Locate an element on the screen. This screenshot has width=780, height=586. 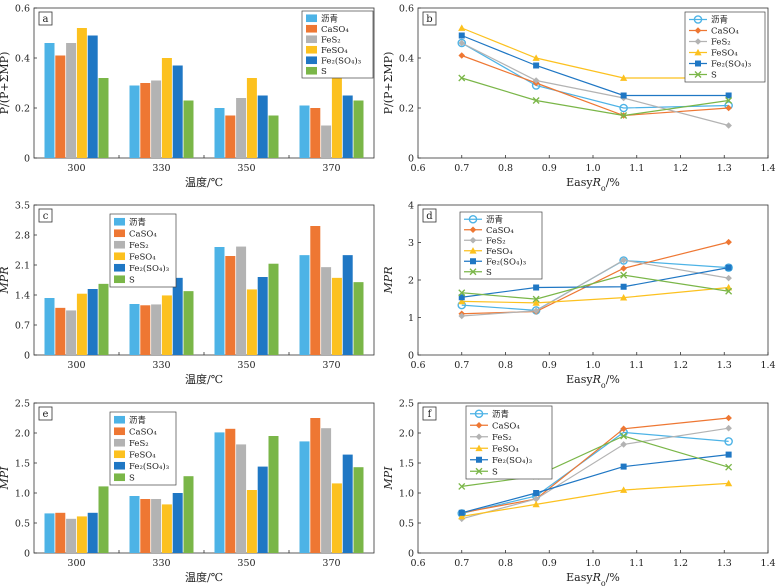
legend-label: FeS₂ is located at coordinates (139, 444).